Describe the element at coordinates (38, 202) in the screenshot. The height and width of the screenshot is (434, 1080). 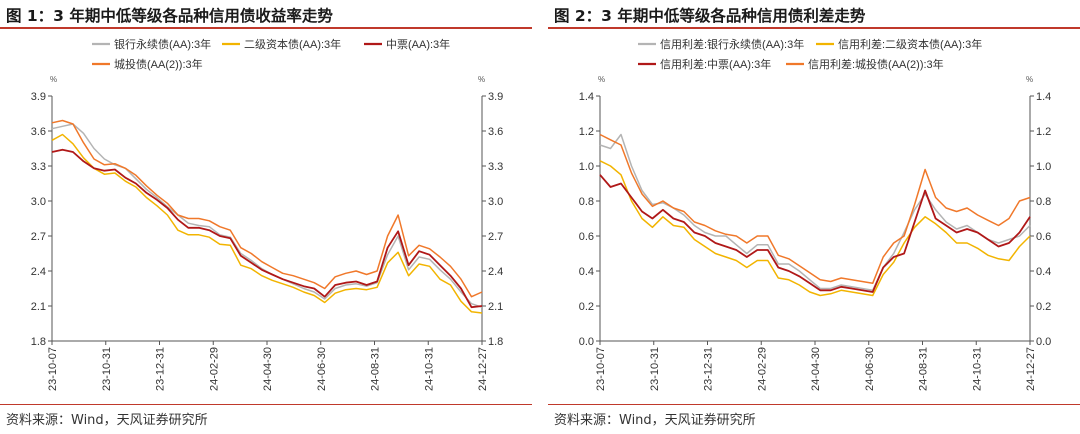
I see `y-tick-label-left: 3.0` at that location.